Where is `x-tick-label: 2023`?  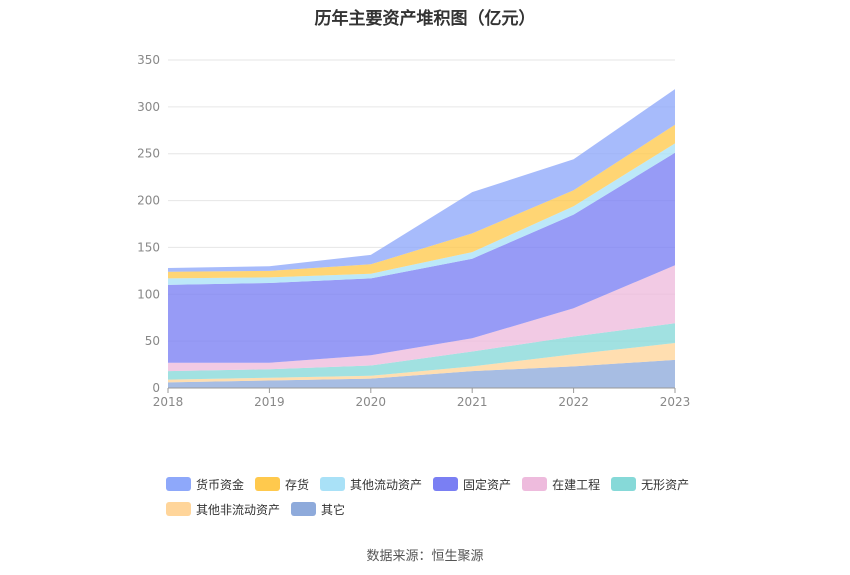
x-tick-label: 2023 is located at coordinates (675, 402).